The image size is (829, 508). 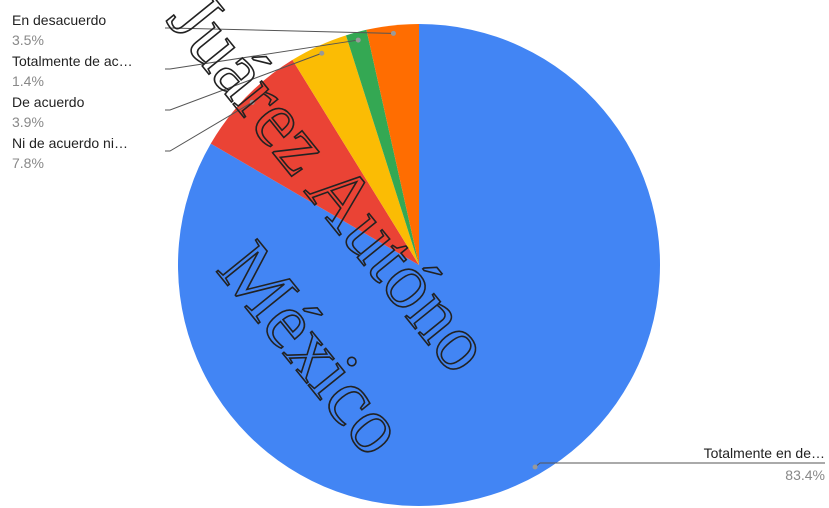 What do you see at coordinates (28, 122) in the screenshot?
I see `slice-value: 3.9%` at bounding box center [28, 122].